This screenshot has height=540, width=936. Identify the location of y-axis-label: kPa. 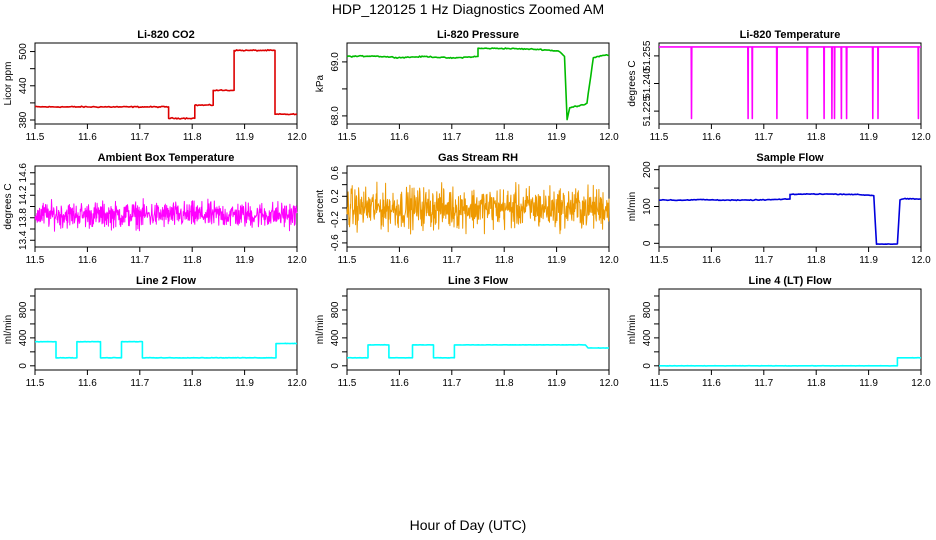
(320, 83).